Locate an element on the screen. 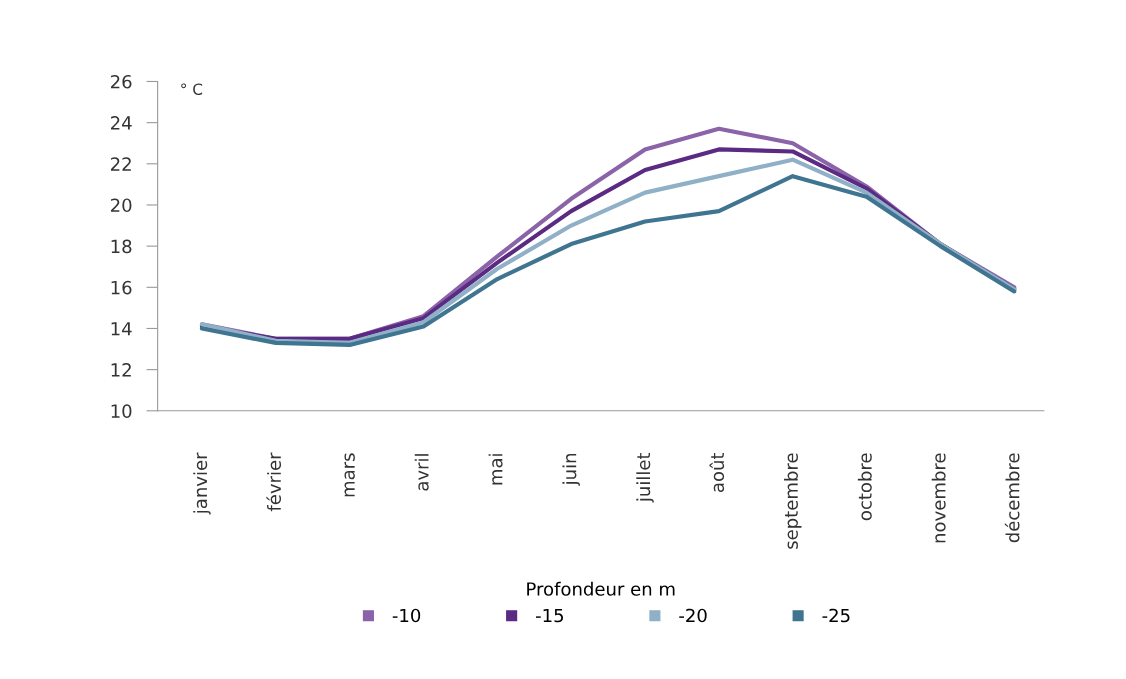  y-axis-title: ° C is located at coordinates (192, 89).